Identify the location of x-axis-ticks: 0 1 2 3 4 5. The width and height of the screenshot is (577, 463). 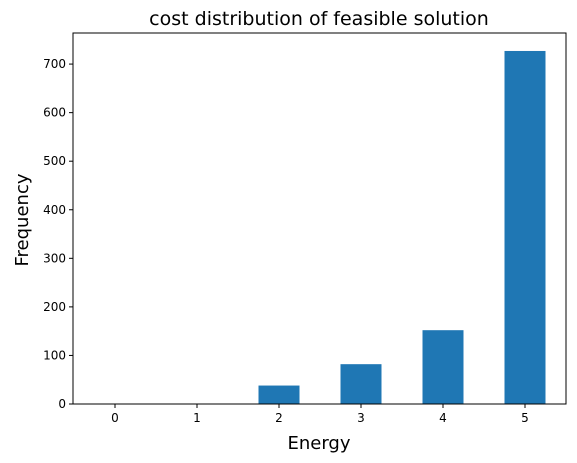
(320, 414).